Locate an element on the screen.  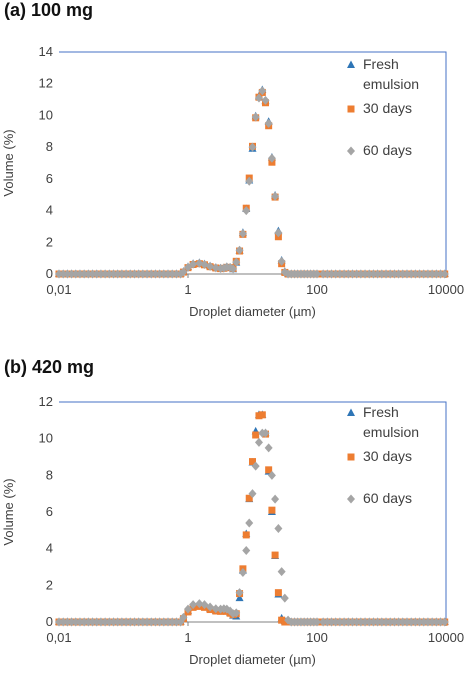
y-tick-label: 0 is located at coordinates (49, 621).